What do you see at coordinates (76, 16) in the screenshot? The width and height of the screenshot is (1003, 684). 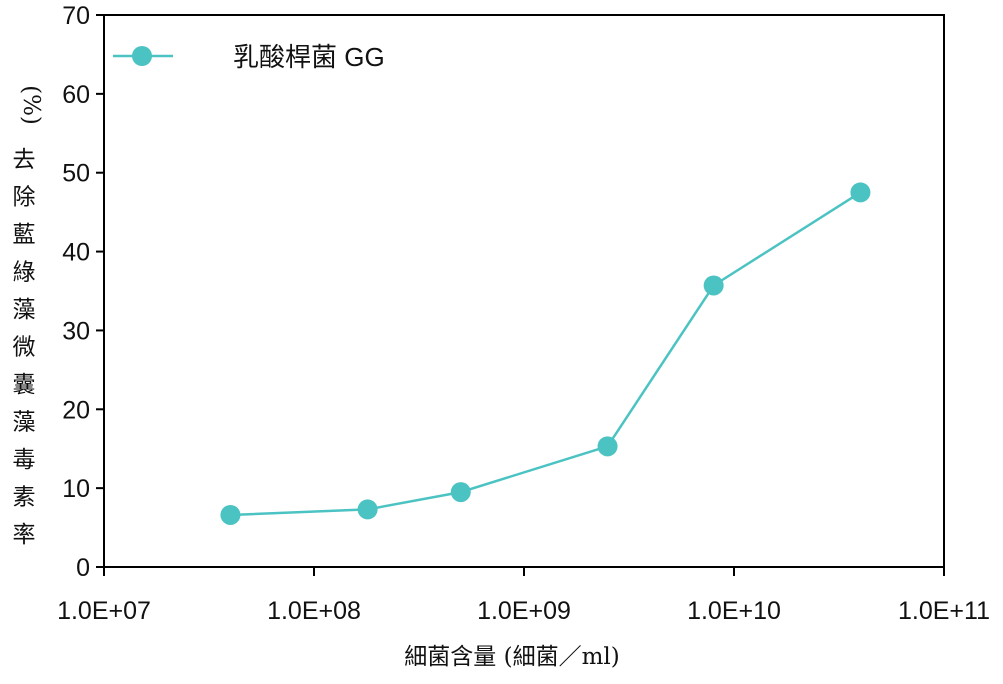 I see `y-tick-label: 70` at bounding box center [76, 16].